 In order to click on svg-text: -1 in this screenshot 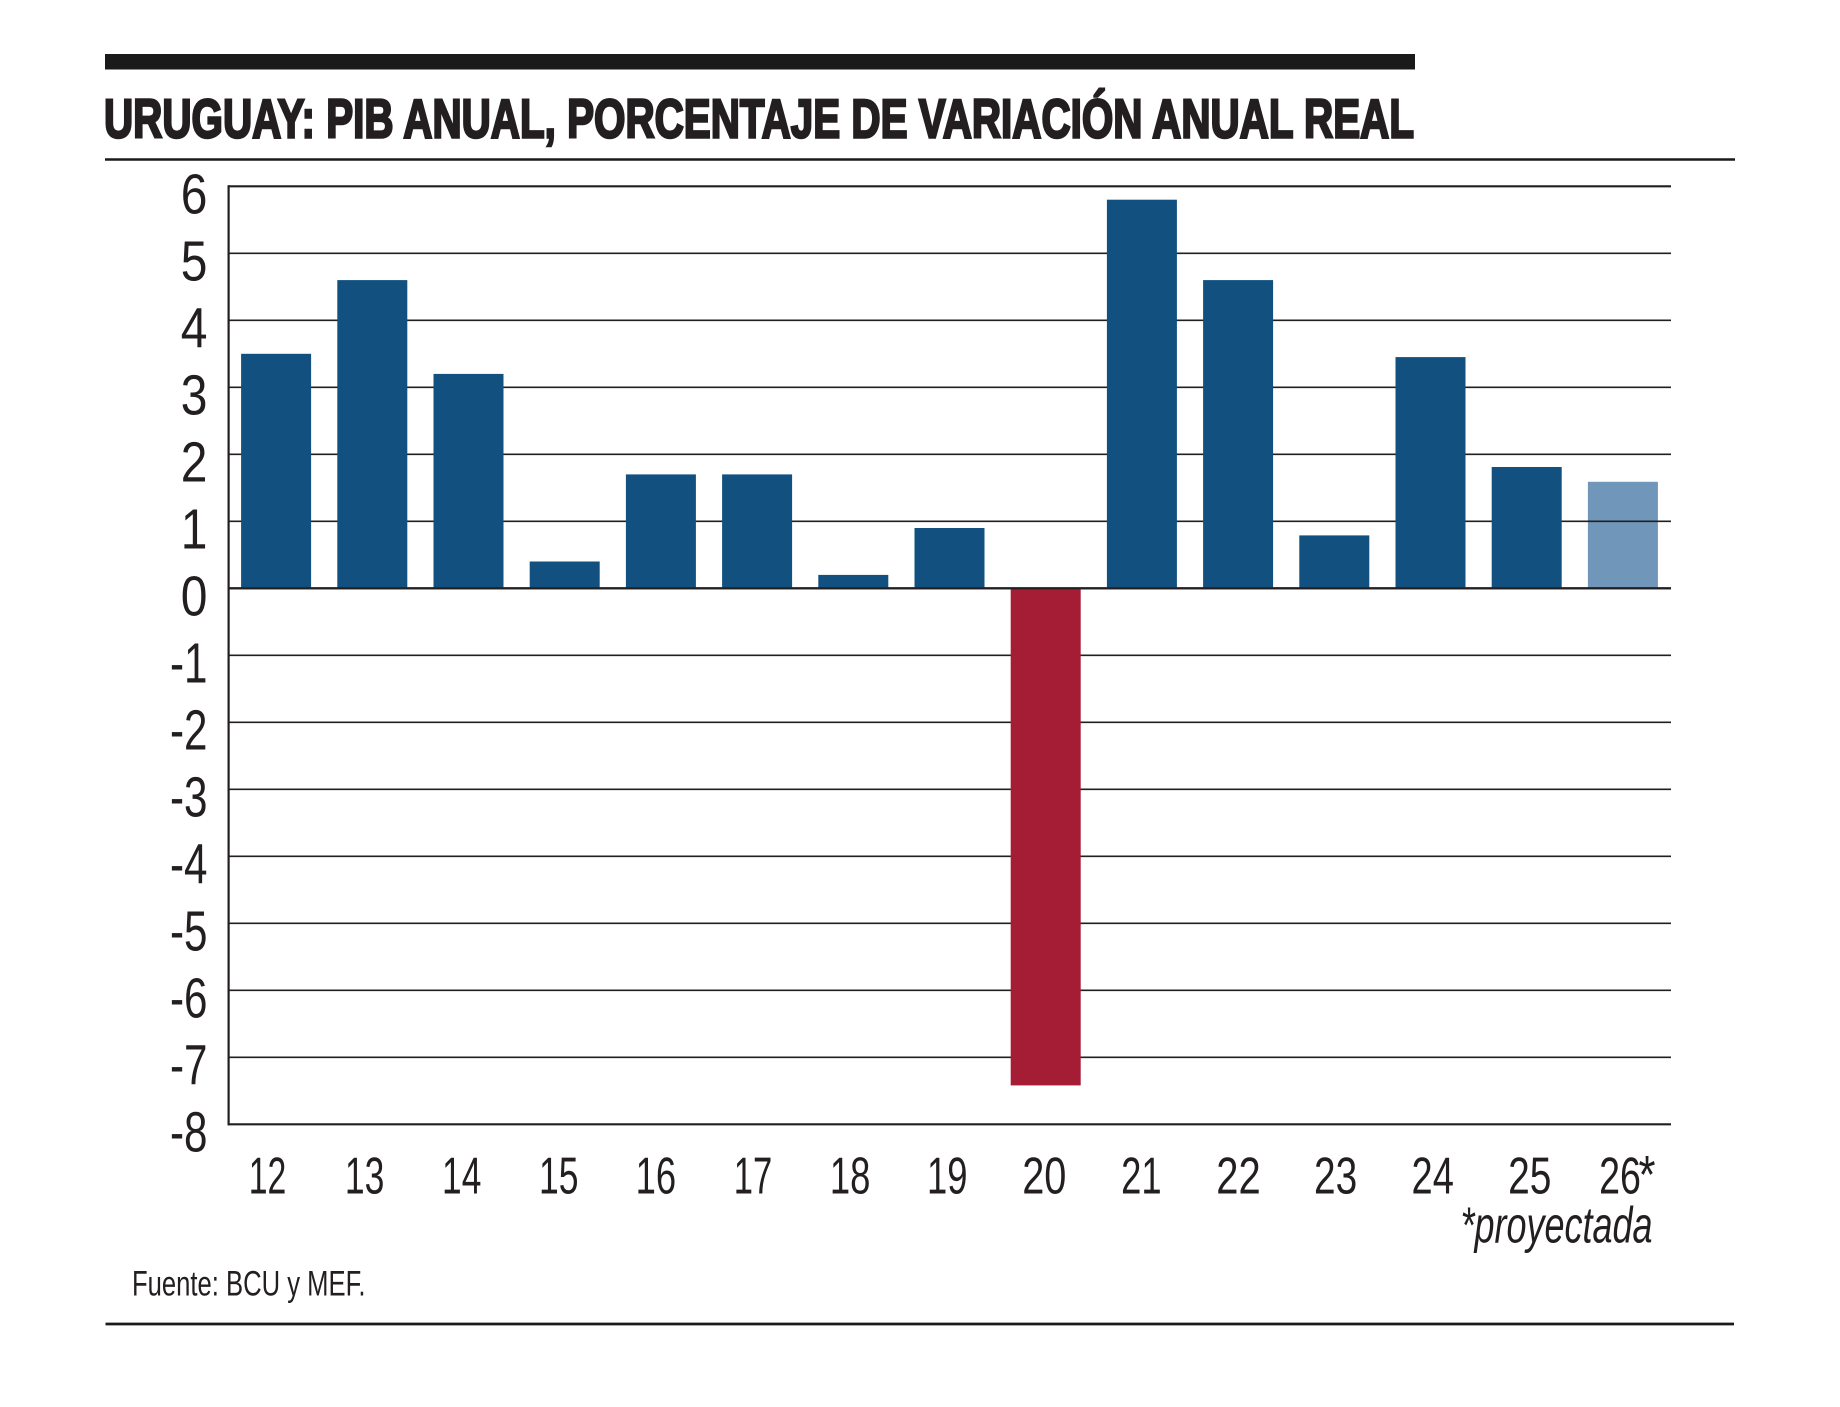, I will do `click(189, 663)`.